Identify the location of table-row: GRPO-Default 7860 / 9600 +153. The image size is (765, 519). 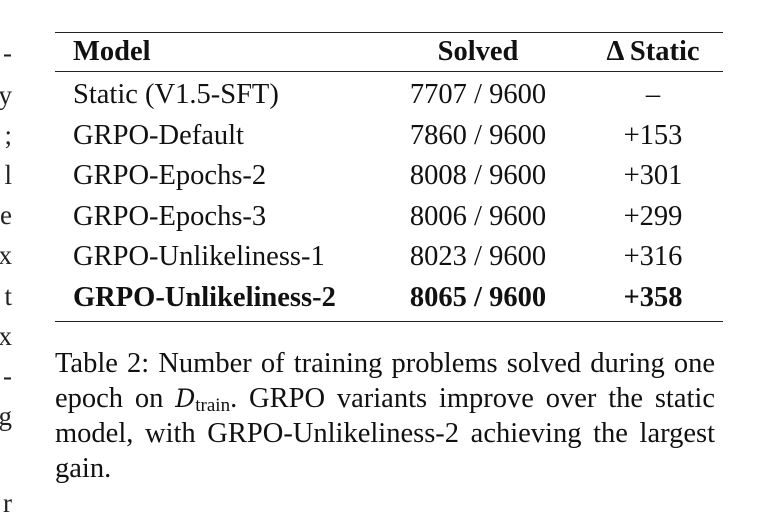
(389, 136).